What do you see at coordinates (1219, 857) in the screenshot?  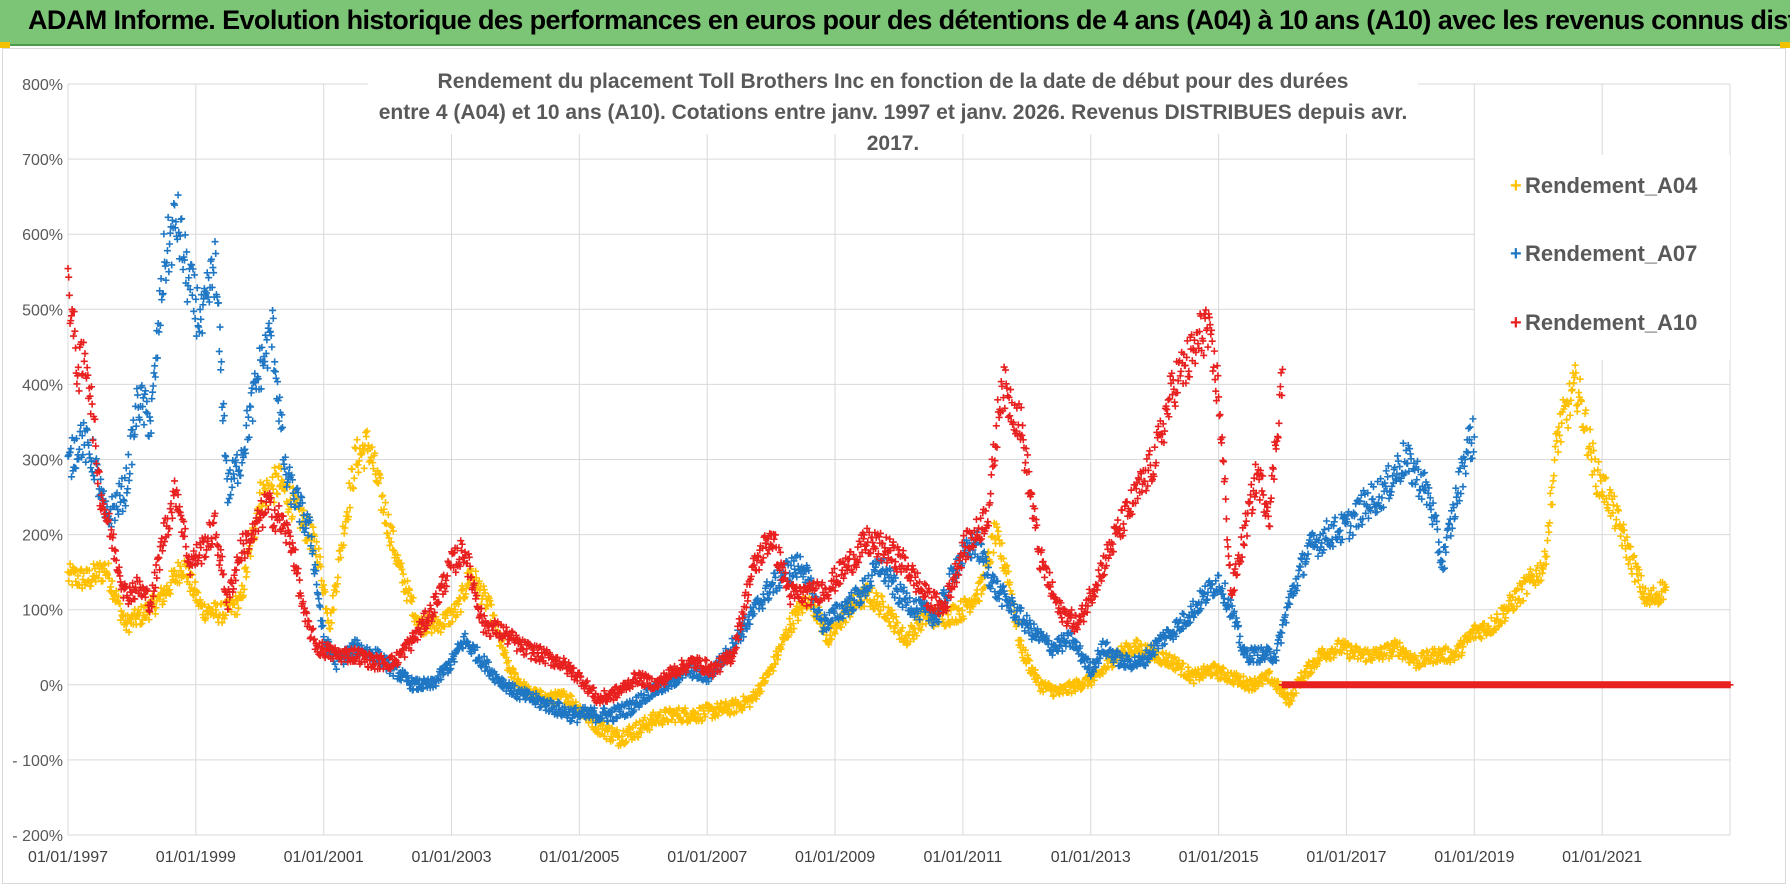 I see `x-tick-label: 01/01/2015` at bounding box center [1219, 857].